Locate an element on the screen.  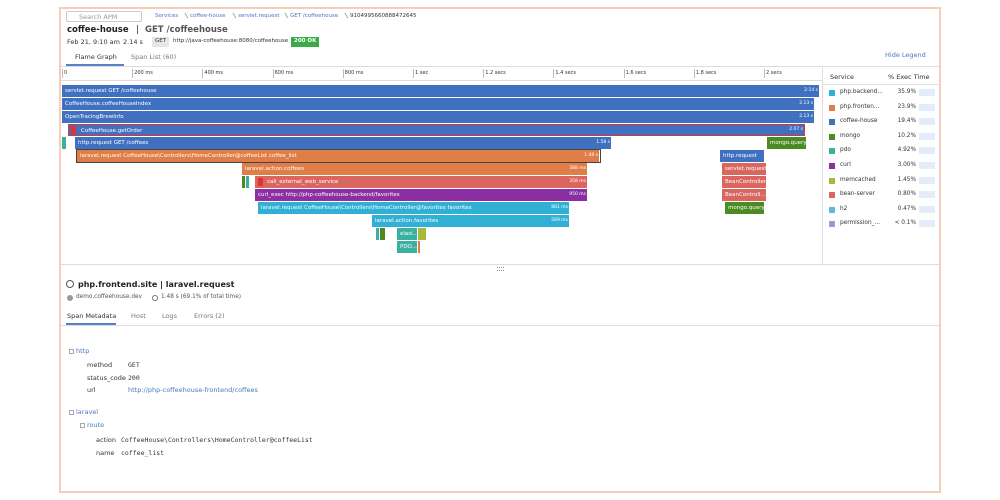
span-bar: http.request GET /coffees is located at coordinates (343, 143).